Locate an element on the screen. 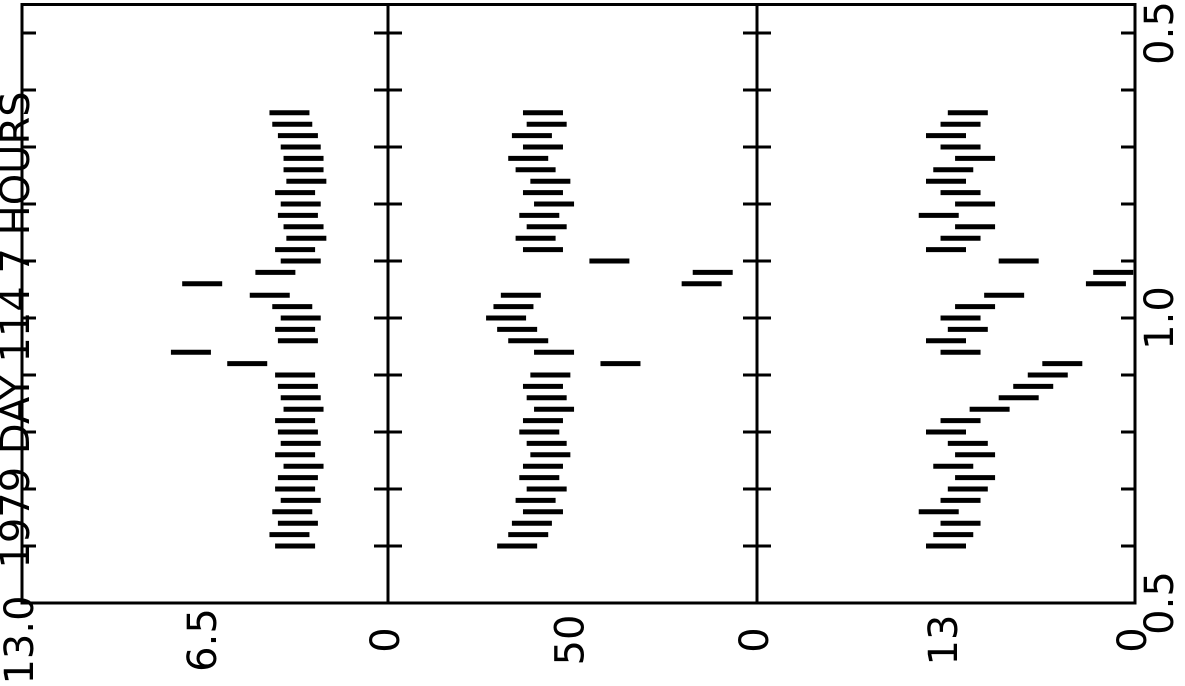  x-tick-label: 1.0 is located at coordinates (1160, 318).